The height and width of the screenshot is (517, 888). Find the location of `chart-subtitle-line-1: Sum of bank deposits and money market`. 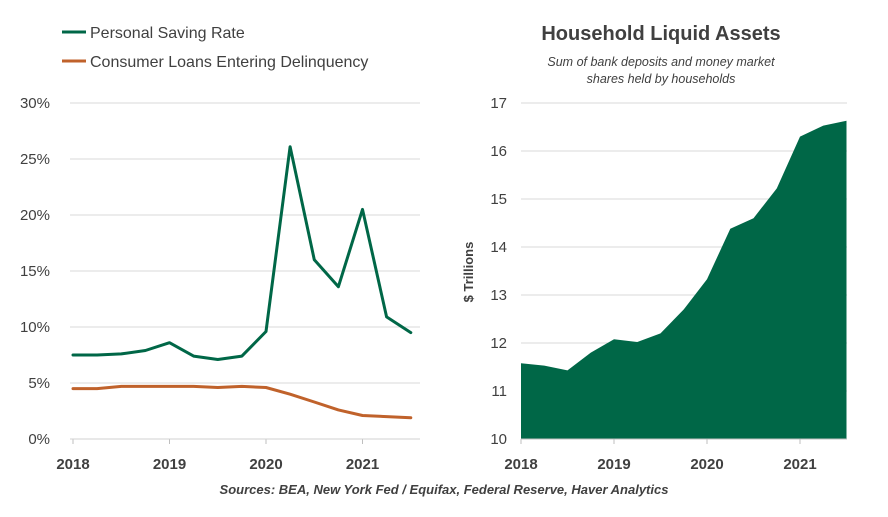

chart-subtitle-line-1: Sum of bank deposits and money market is located at coordinates (661, 62).